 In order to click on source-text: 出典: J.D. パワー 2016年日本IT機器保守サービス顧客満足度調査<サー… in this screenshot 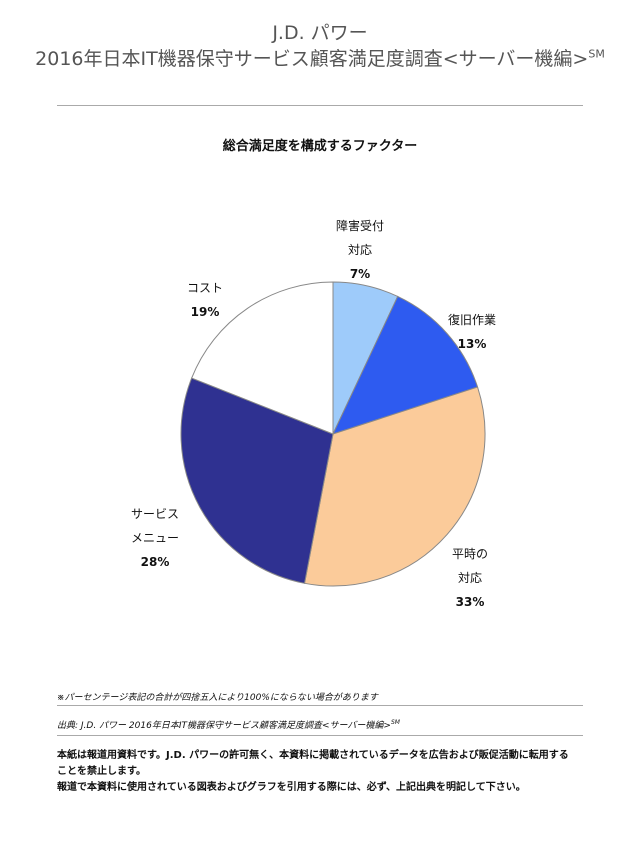, I will do `click(224, 726)`.